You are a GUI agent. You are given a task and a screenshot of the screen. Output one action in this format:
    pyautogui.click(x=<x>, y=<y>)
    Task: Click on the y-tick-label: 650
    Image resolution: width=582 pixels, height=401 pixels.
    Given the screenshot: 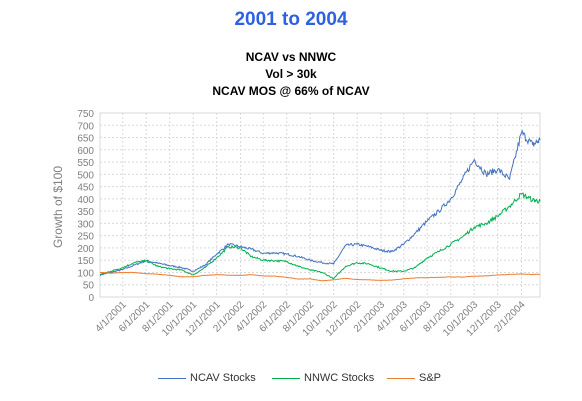 What is the action you would take?
    pyautogui.click(x=85, y=139)
    